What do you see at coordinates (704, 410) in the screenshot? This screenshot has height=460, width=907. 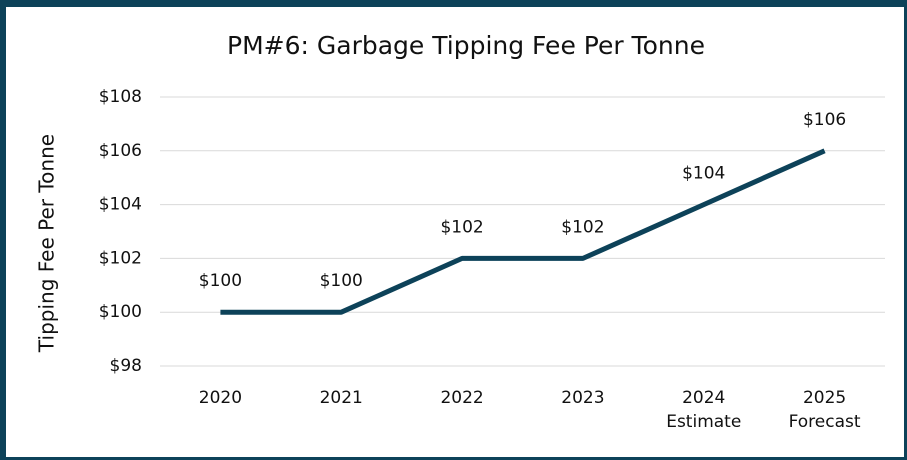 I see `x-tick-label: 2024 Estimate` at bounding box center [704, 410].